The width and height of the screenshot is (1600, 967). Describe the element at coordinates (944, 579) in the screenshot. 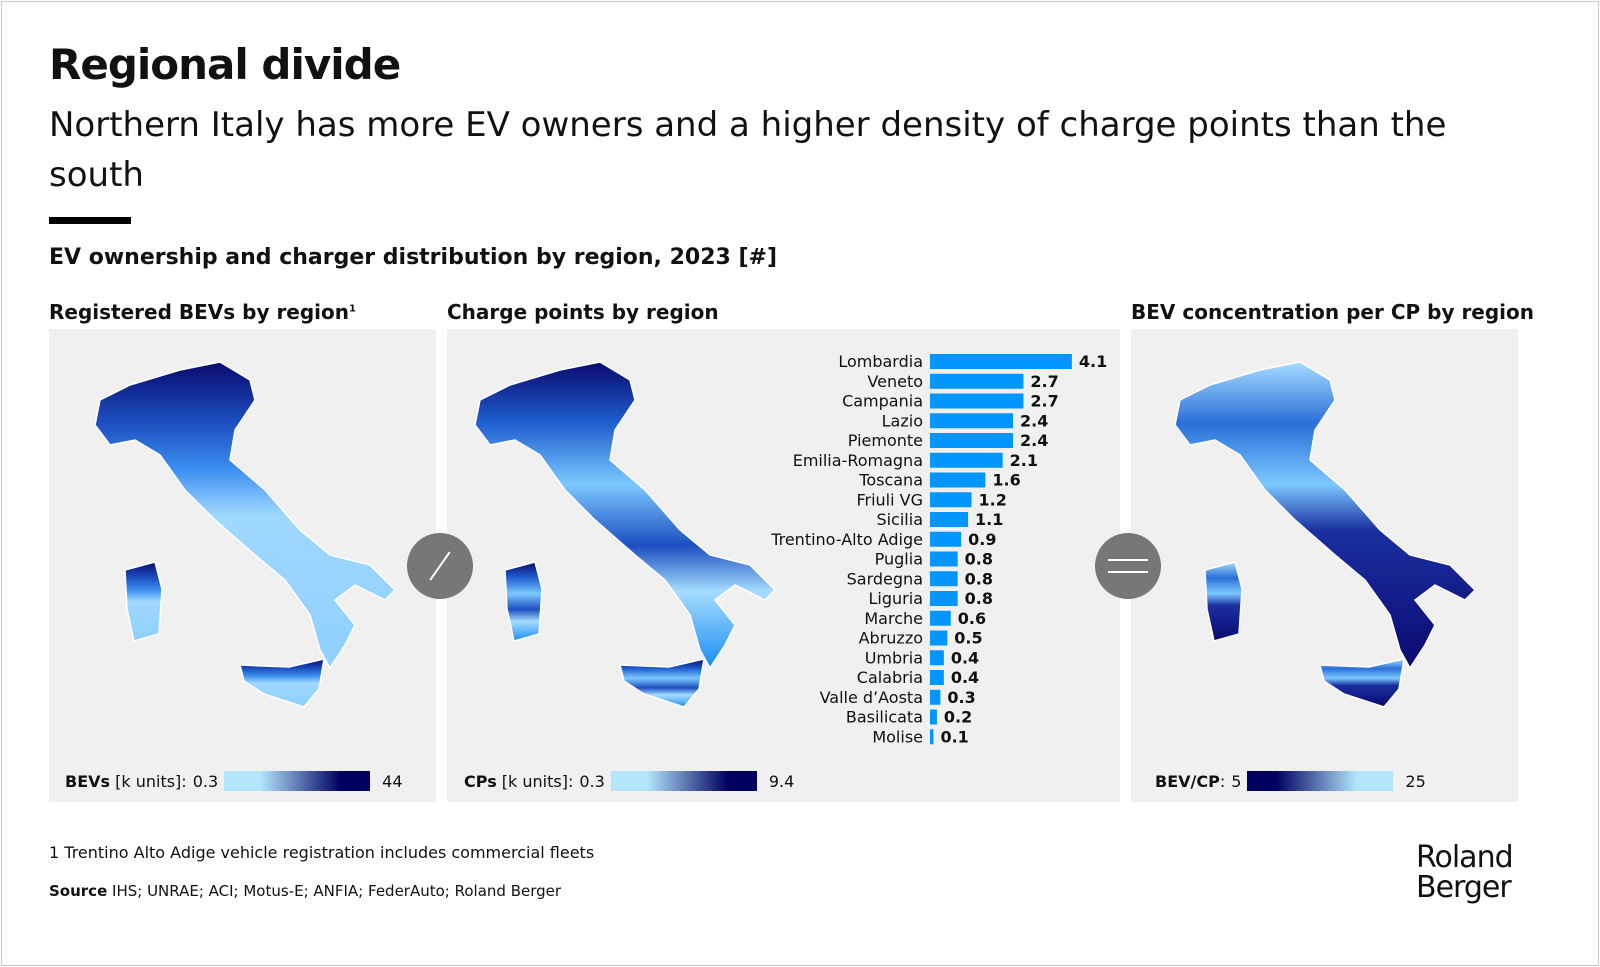

I see `bar-sardegna` at that location.